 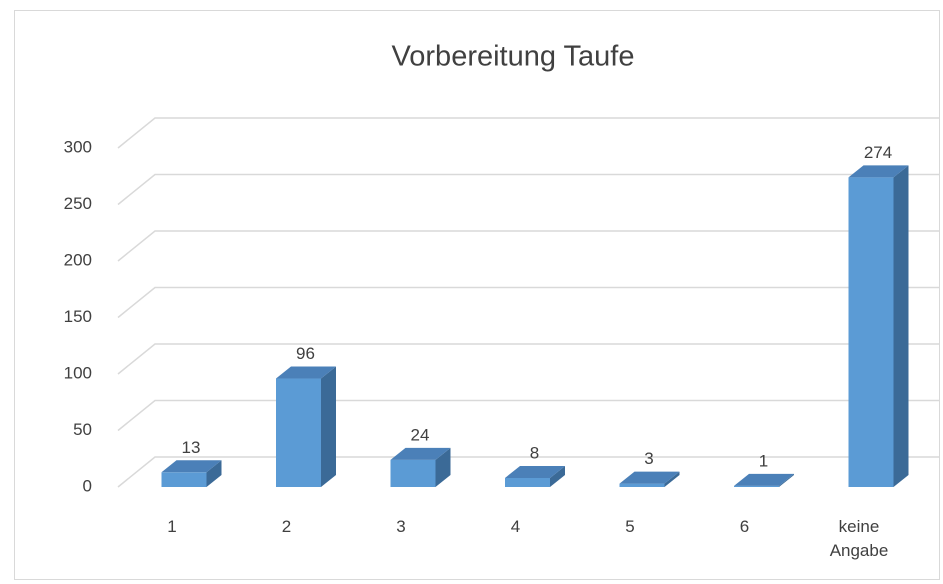 What do you see at coordinates (78, 316) in the screenshot?
I see `y-tick-label: 150` at bounding box center [78, 316].